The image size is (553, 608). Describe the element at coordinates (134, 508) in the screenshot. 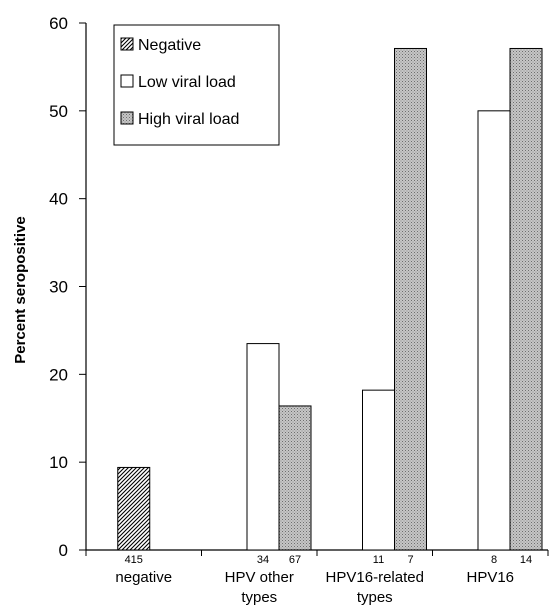

I see `bar-hatch` at that location.